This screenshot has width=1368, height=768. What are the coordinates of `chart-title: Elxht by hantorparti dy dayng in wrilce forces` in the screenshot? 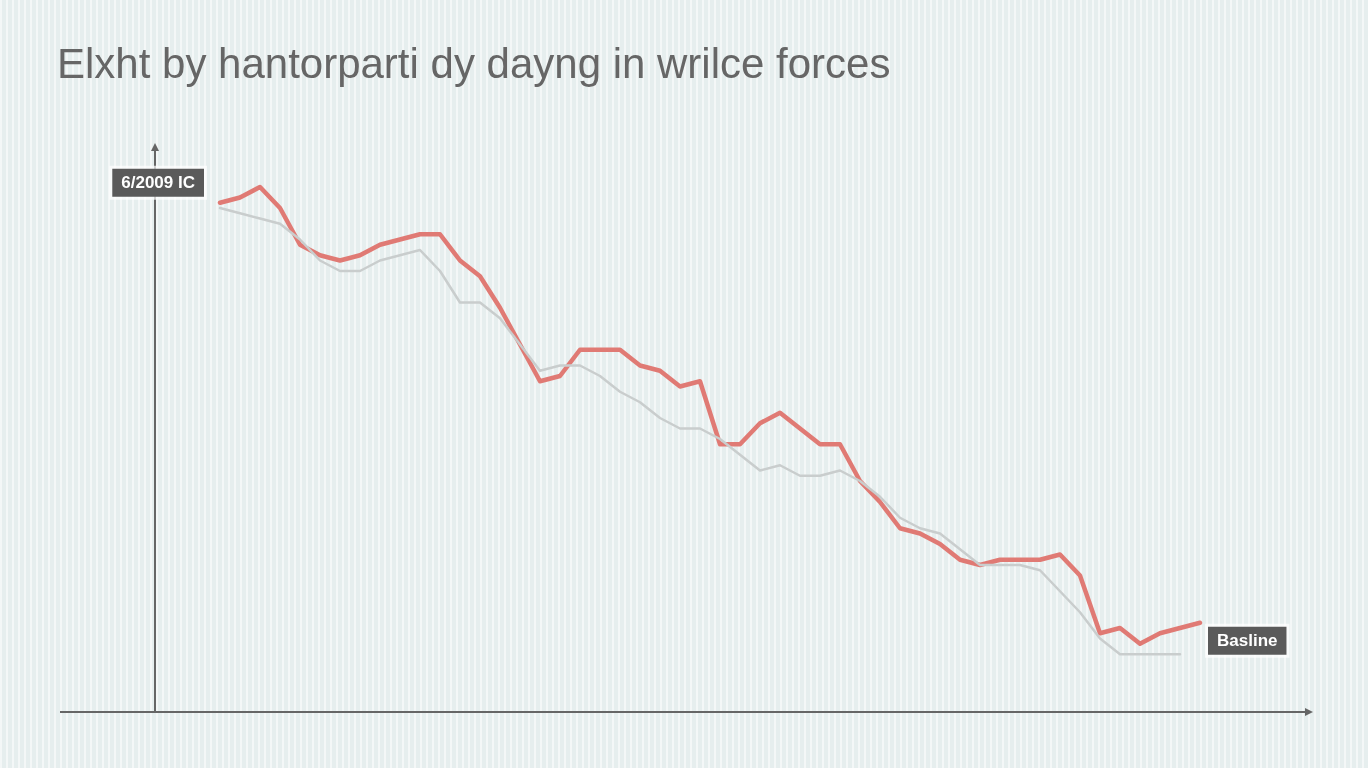 It's located at (474, 64).